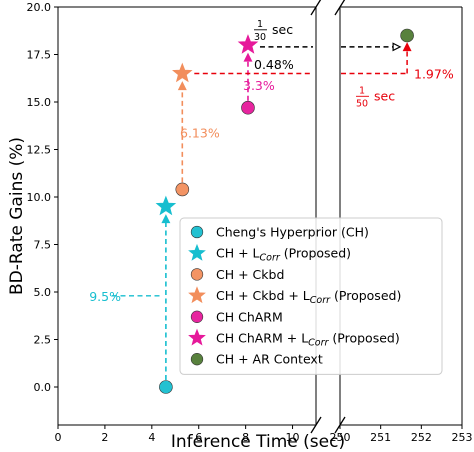 This screenshot has width=474, height=452. What do you see at coordinates (39, 150) in the screenshot?
I see `y-tick-label: 12.5` at bounding box center [39, 150].